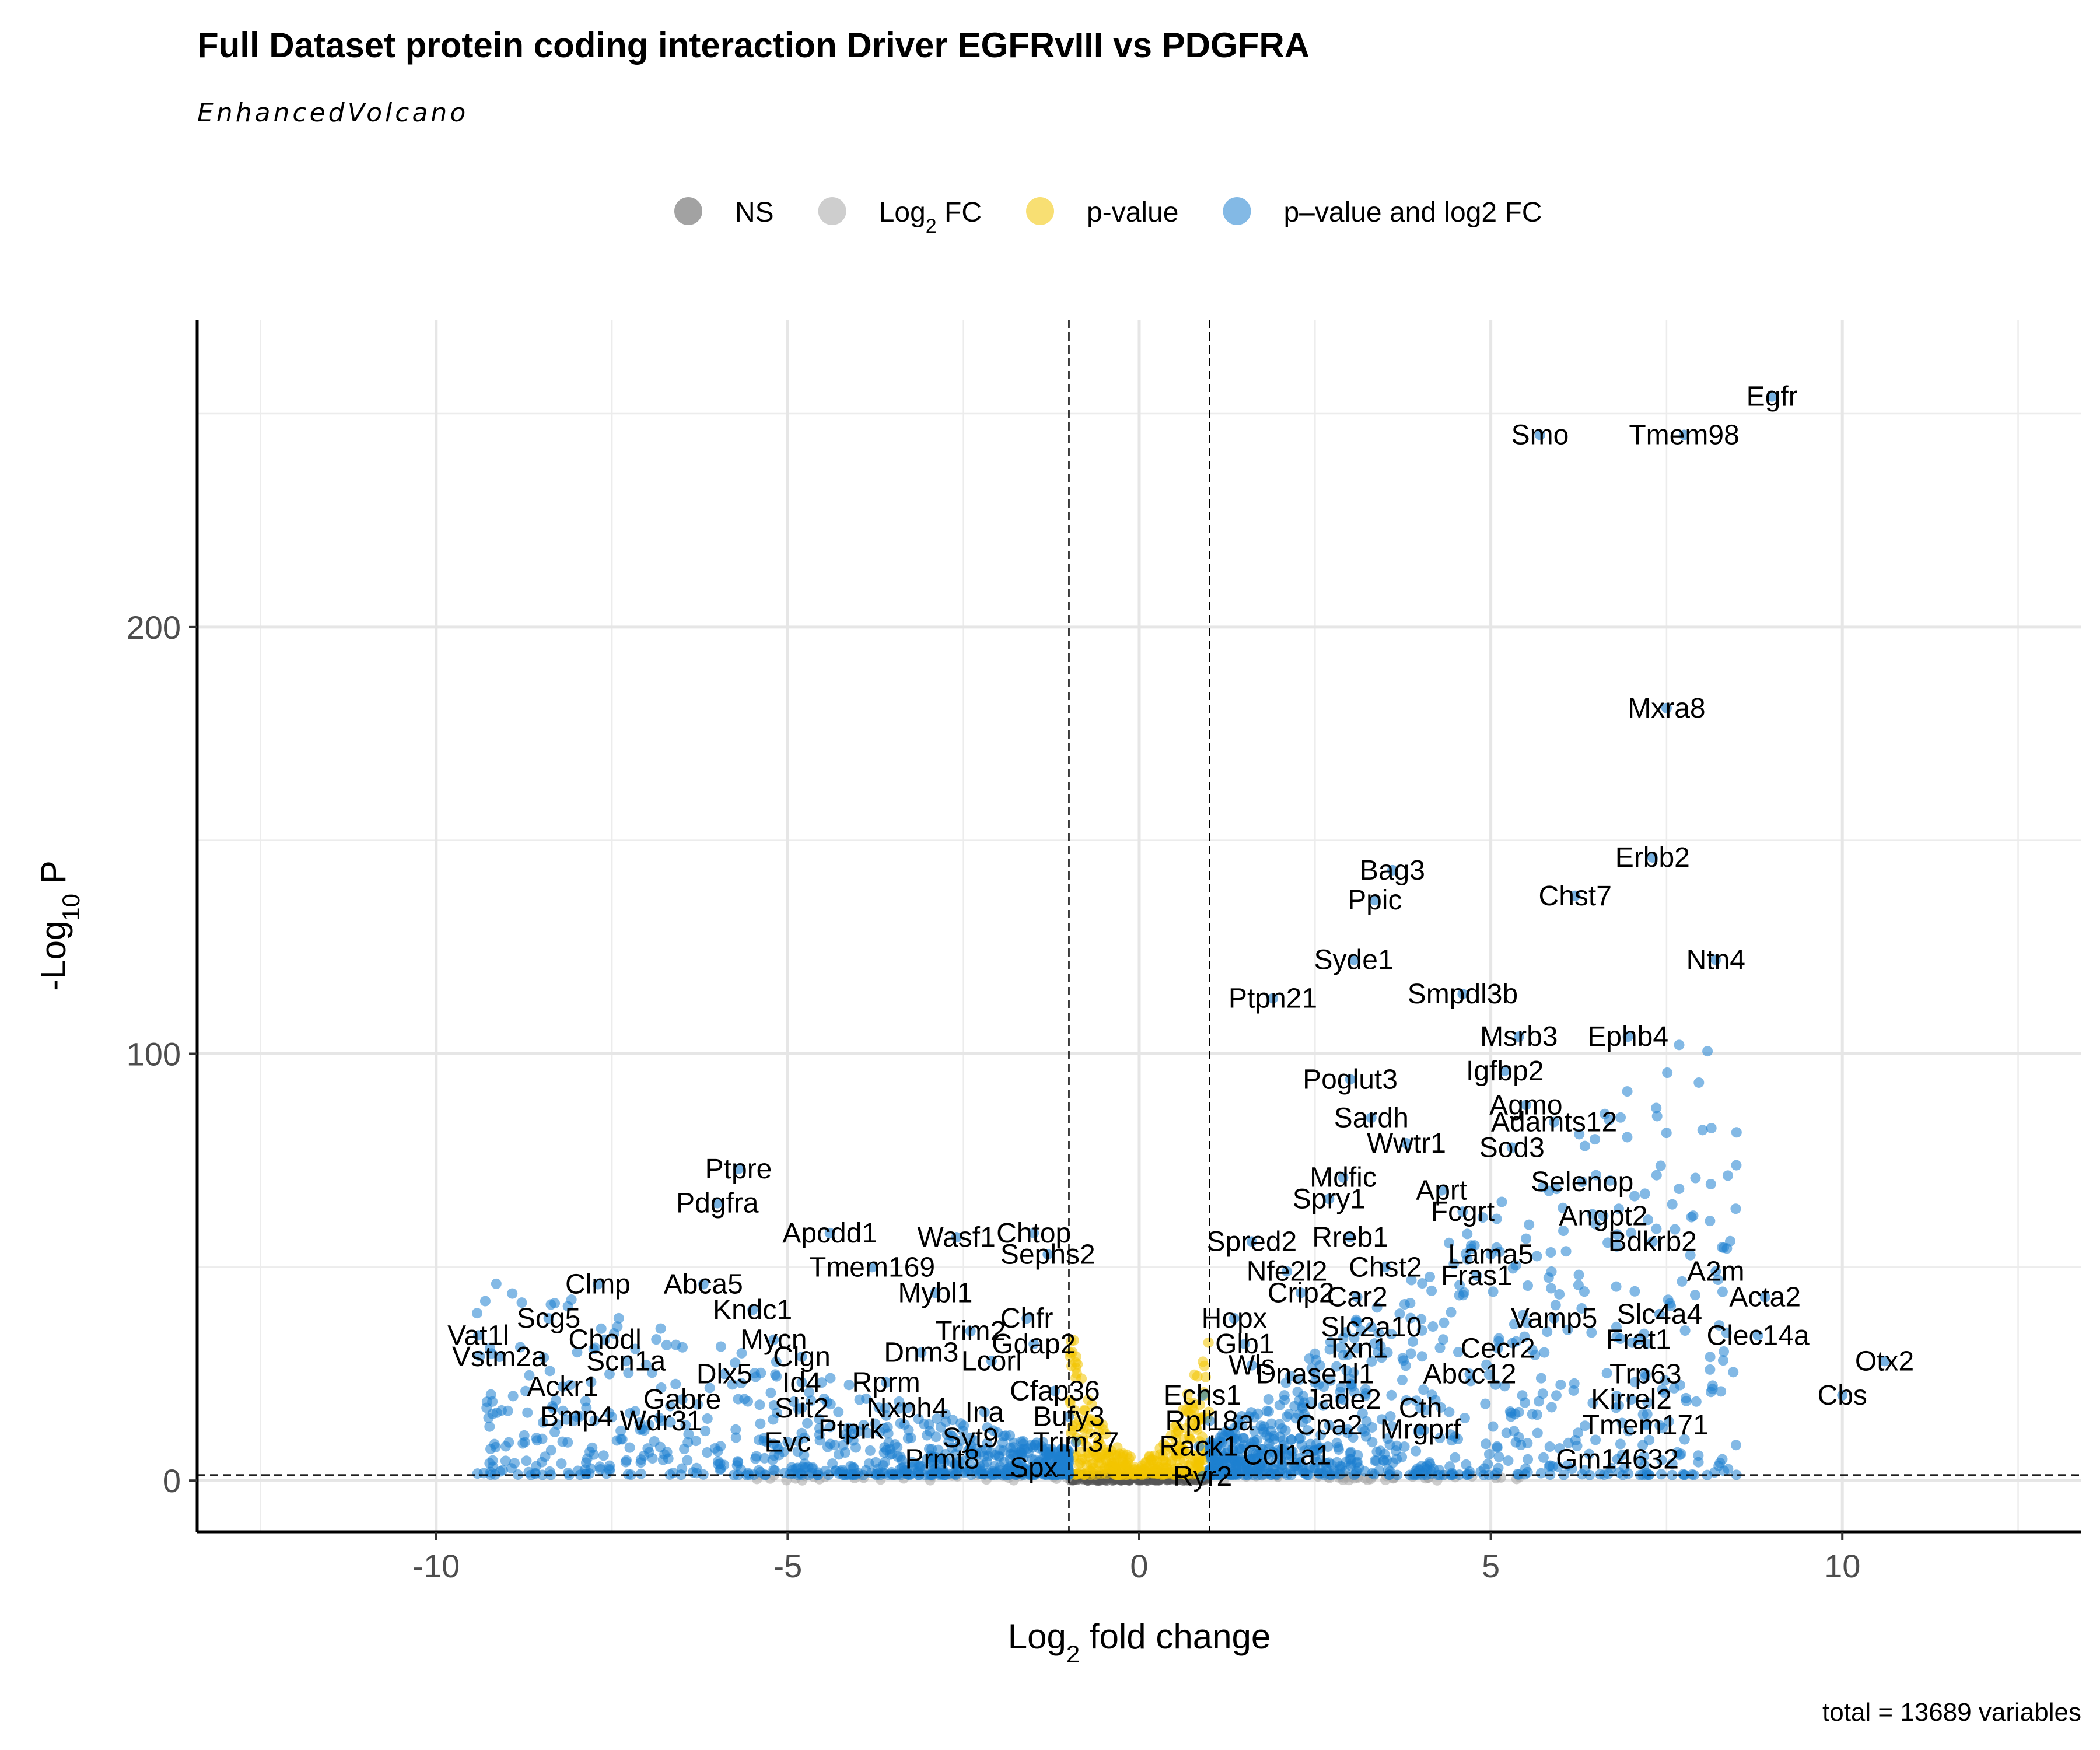 This screenshot has height=1750, width=2100. I want to click on gene-label: Mdfic, so click(1343, 1178).